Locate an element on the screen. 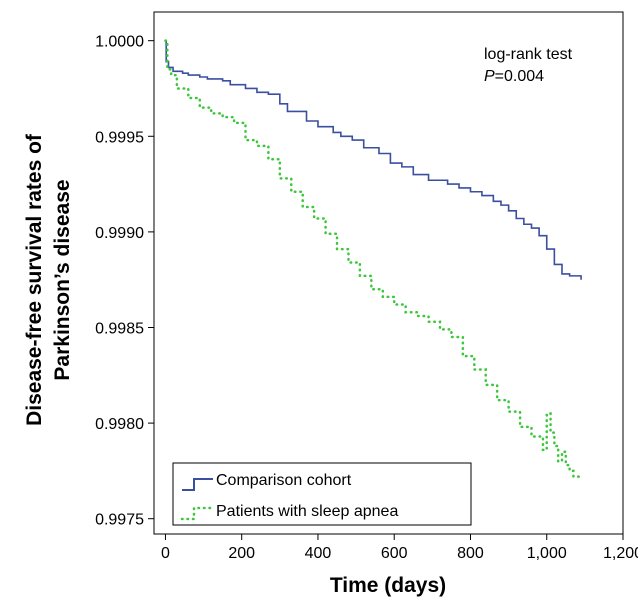  x-tick-label: 400 is located at coordinates (318, 553).